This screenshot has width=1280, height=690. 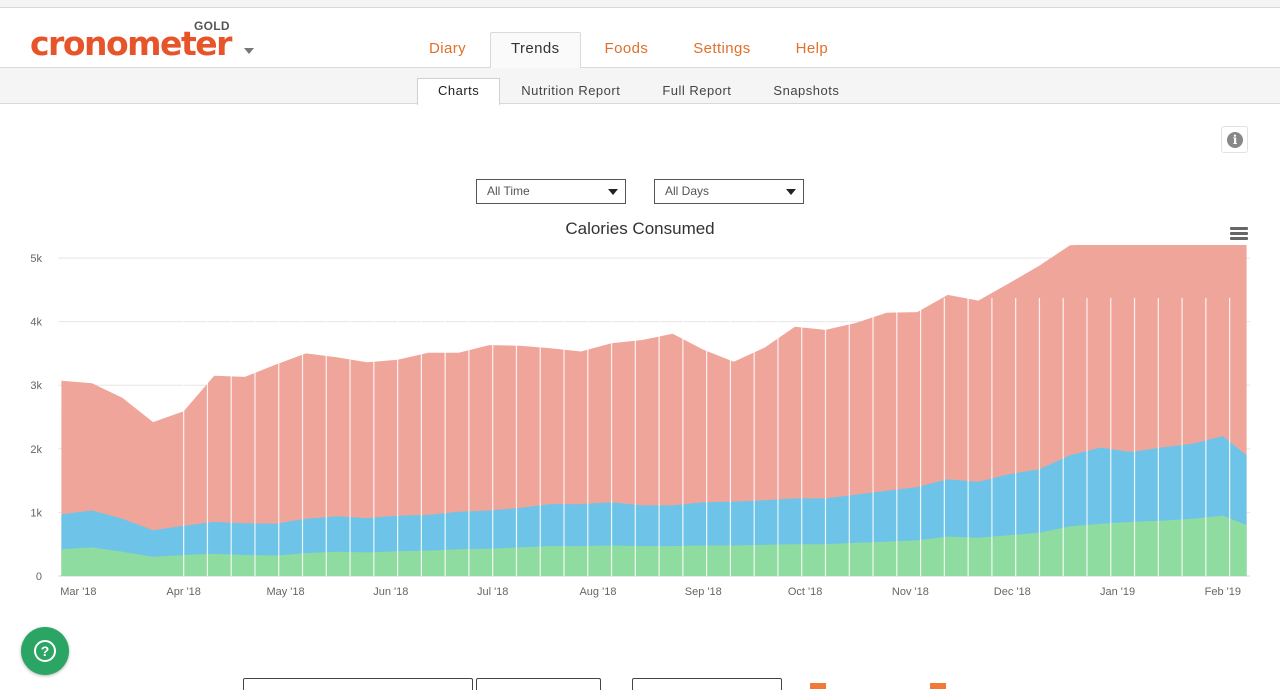 I want to click on chevron-down-icon, so click(x=249, y=51).